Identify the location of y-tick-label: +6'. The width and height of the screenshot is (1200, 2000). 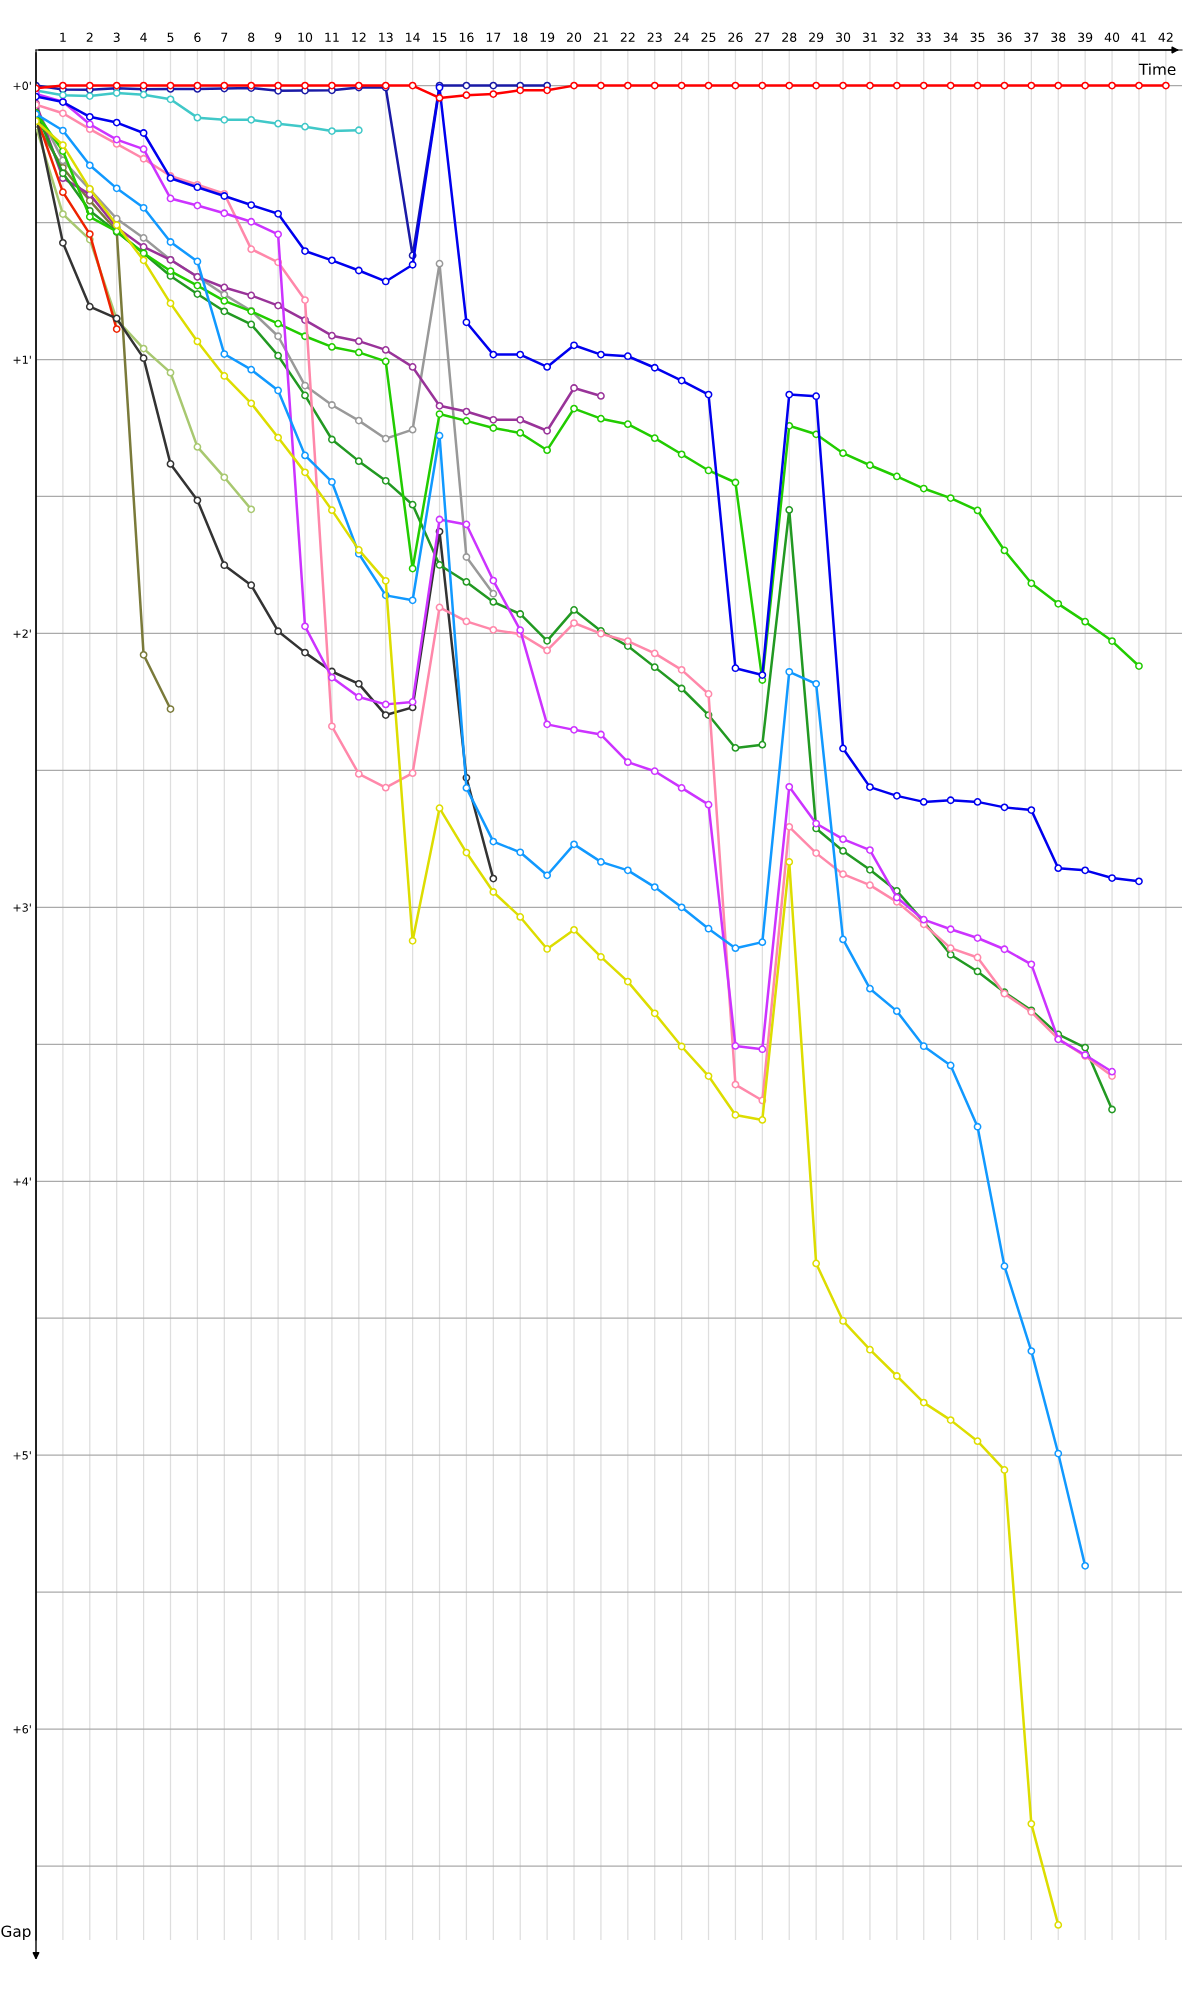
(22, 1729).